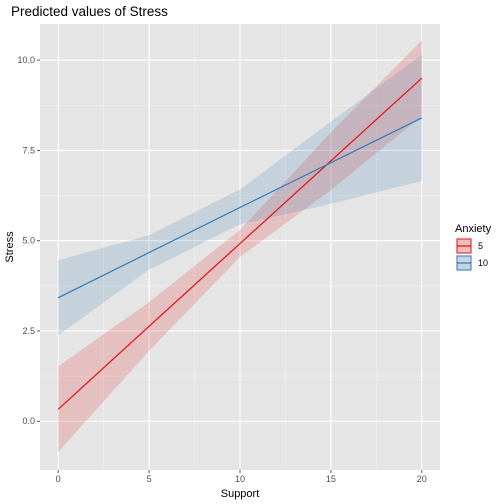 This screenshot has height=504, width=504. I want to click on y-tick-label: 10.0, so click(26, 60).